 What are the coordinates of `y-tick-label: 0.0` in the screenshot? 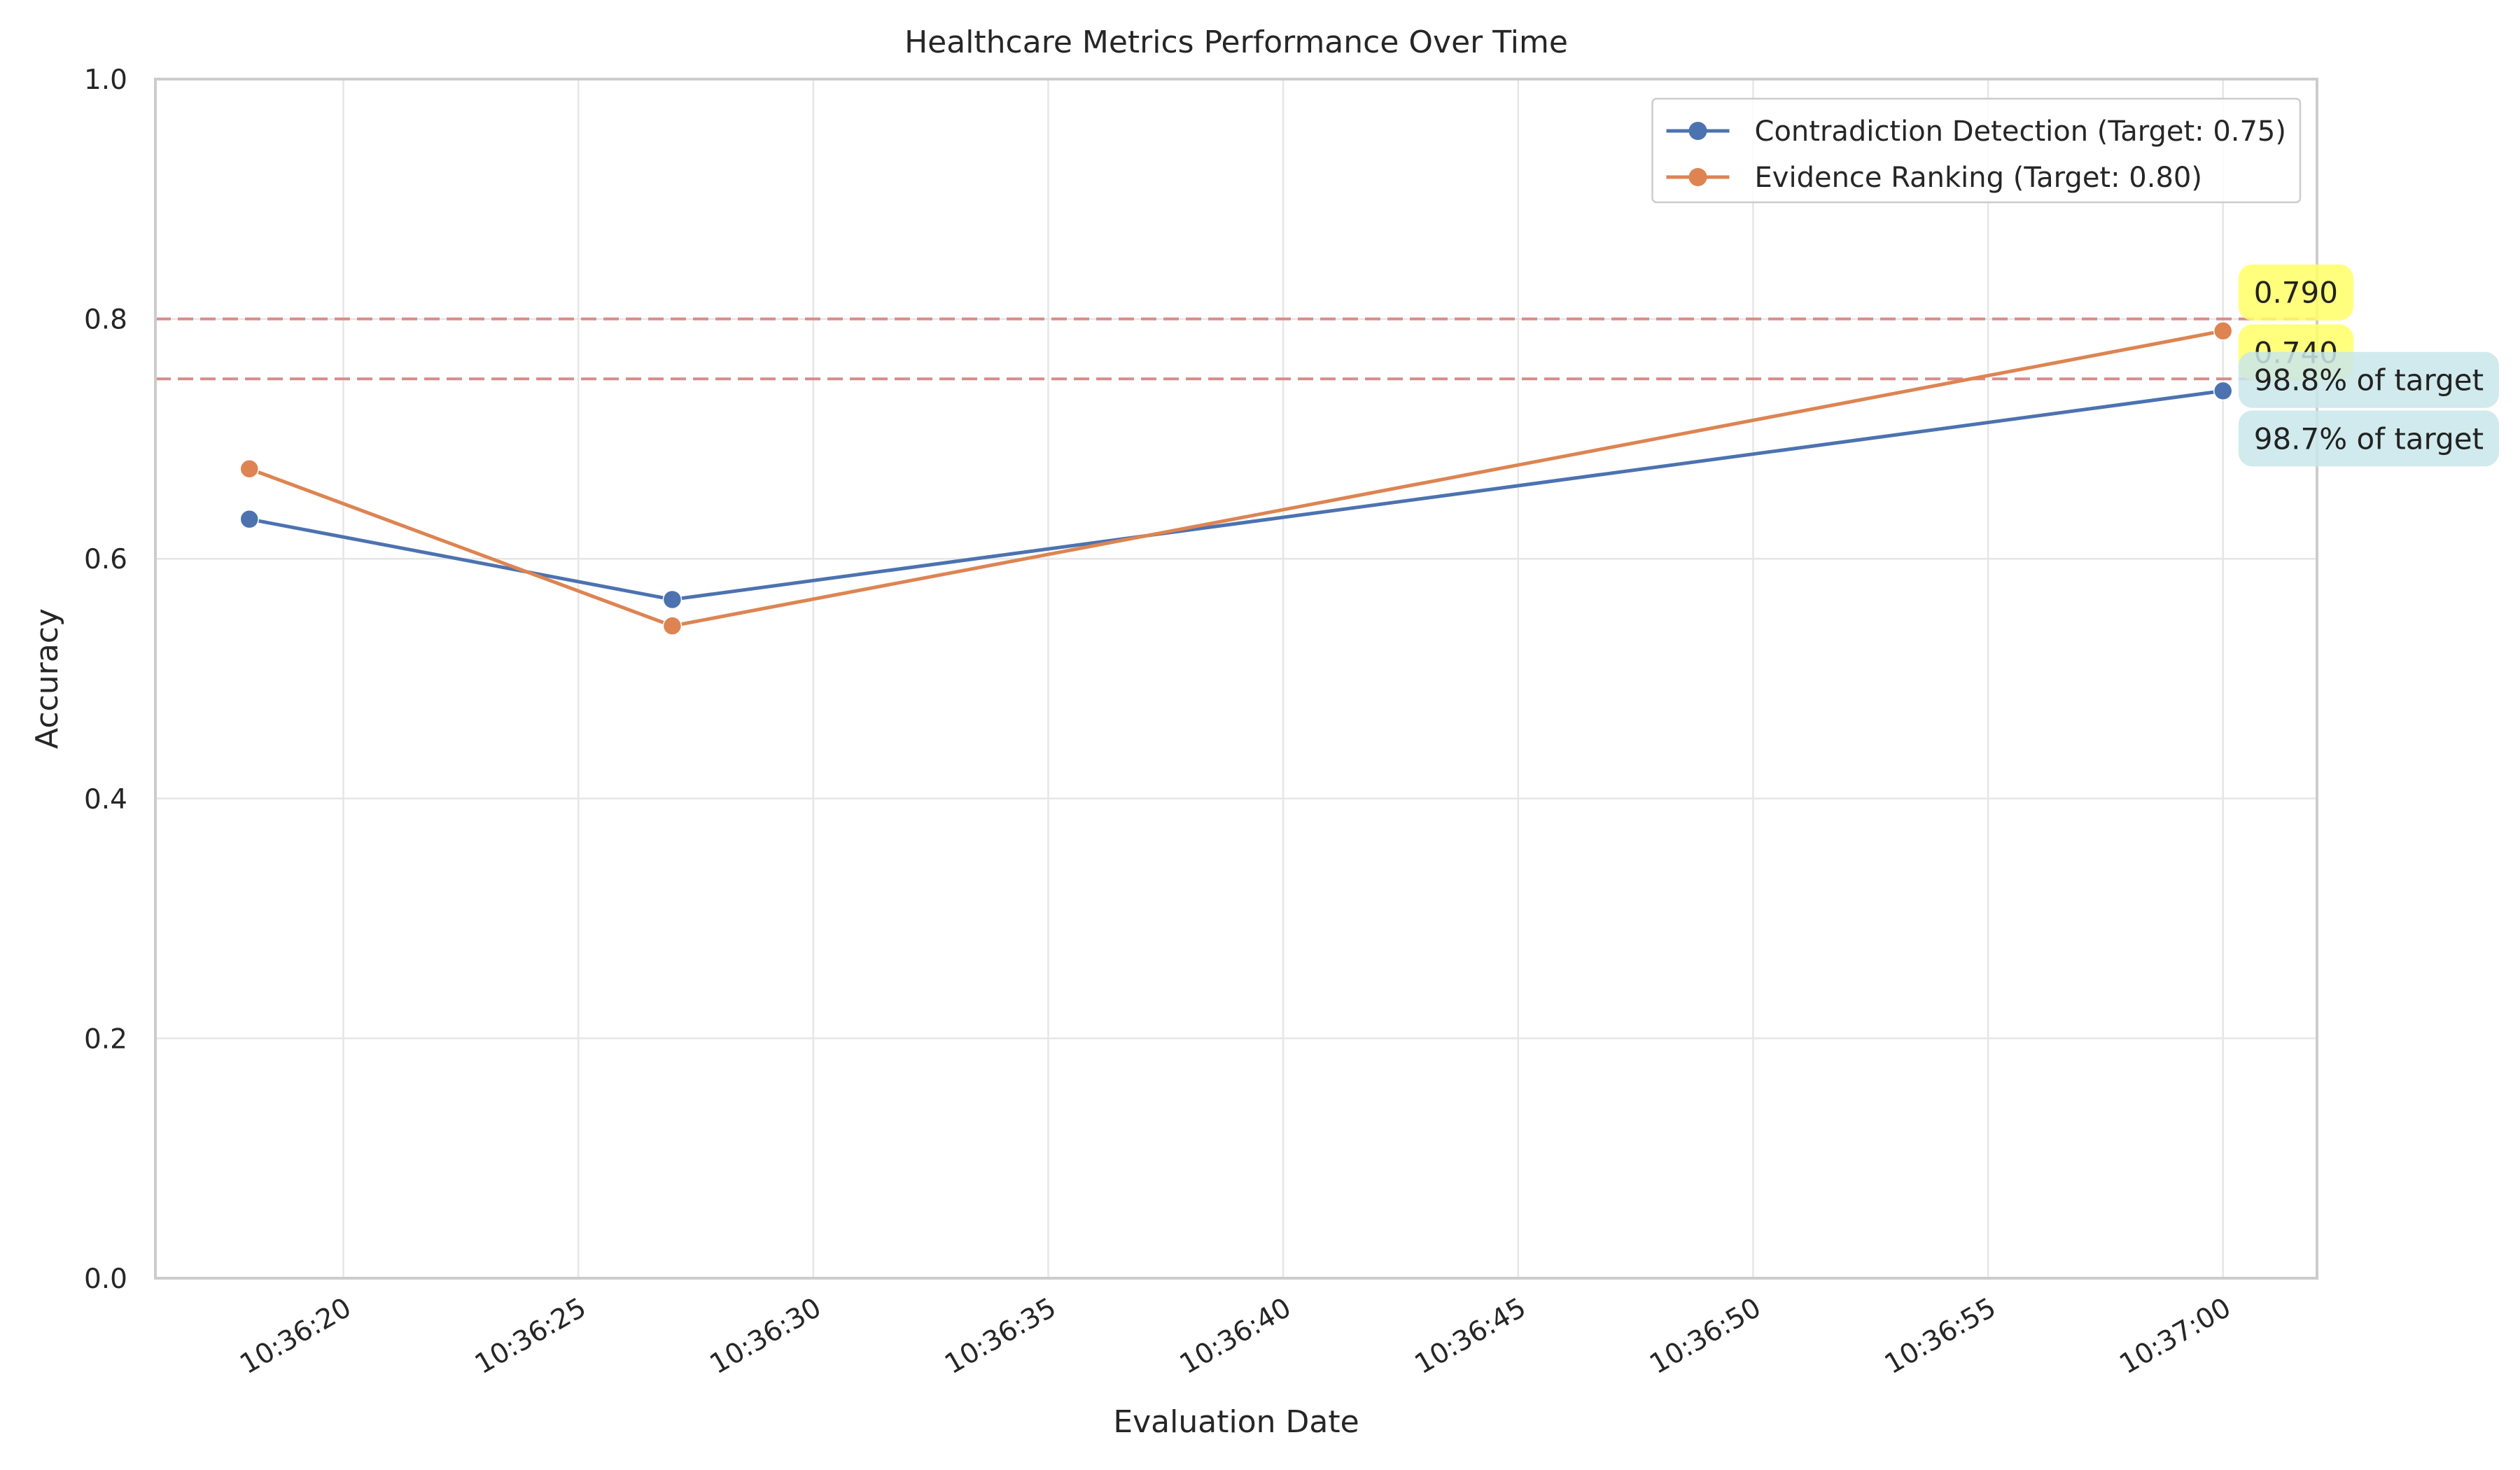 It's located at (105, 1279).